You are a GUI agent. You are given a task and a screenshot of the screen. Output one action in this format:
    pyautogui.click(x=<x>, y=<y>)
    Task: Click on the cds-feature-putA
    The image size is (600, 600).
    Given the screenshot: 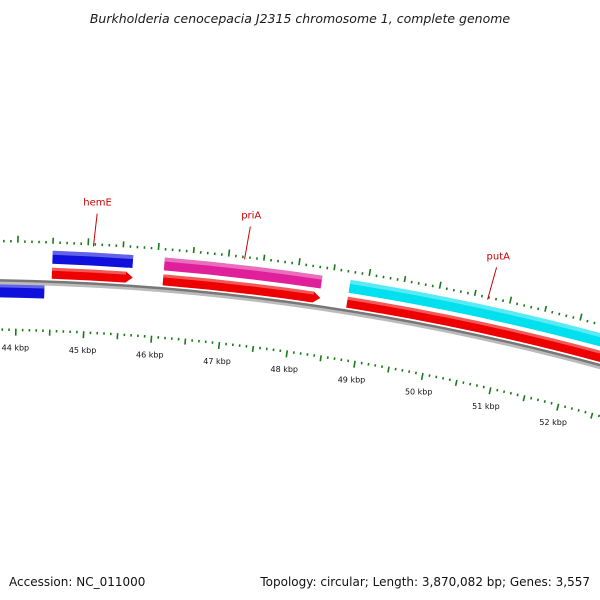 What is the action you would take?
    pyautogui.click(x=473, y=329)
    